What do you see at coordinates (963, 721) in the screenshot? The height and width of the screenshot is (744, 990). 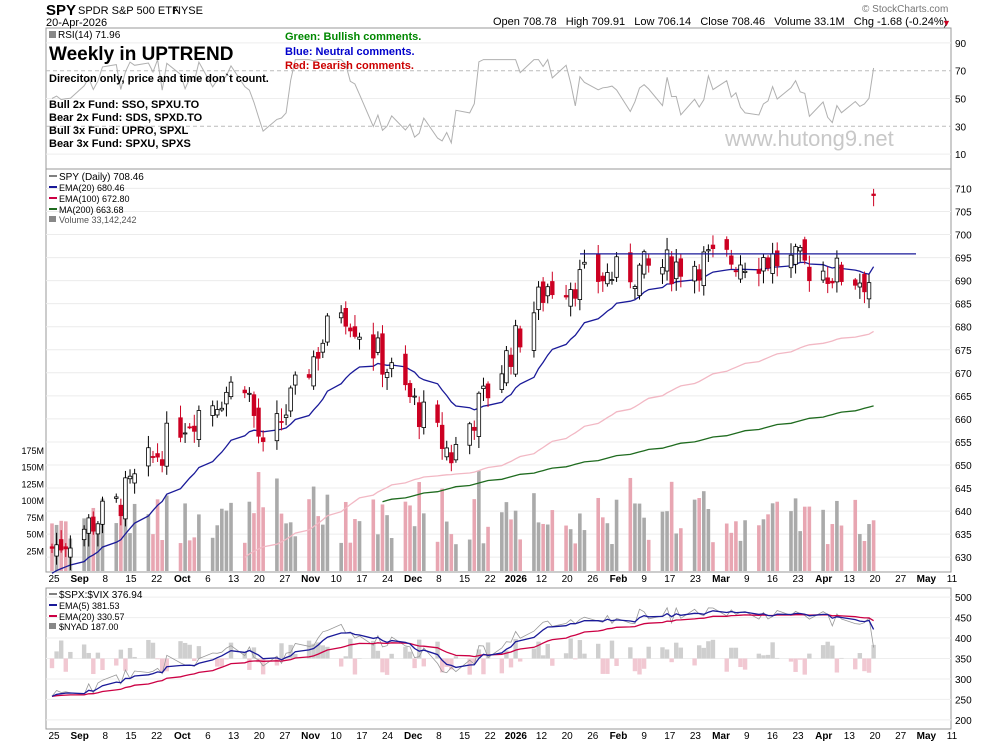 I see `vix-tick-label: 200` at bounding box center [963, 721].